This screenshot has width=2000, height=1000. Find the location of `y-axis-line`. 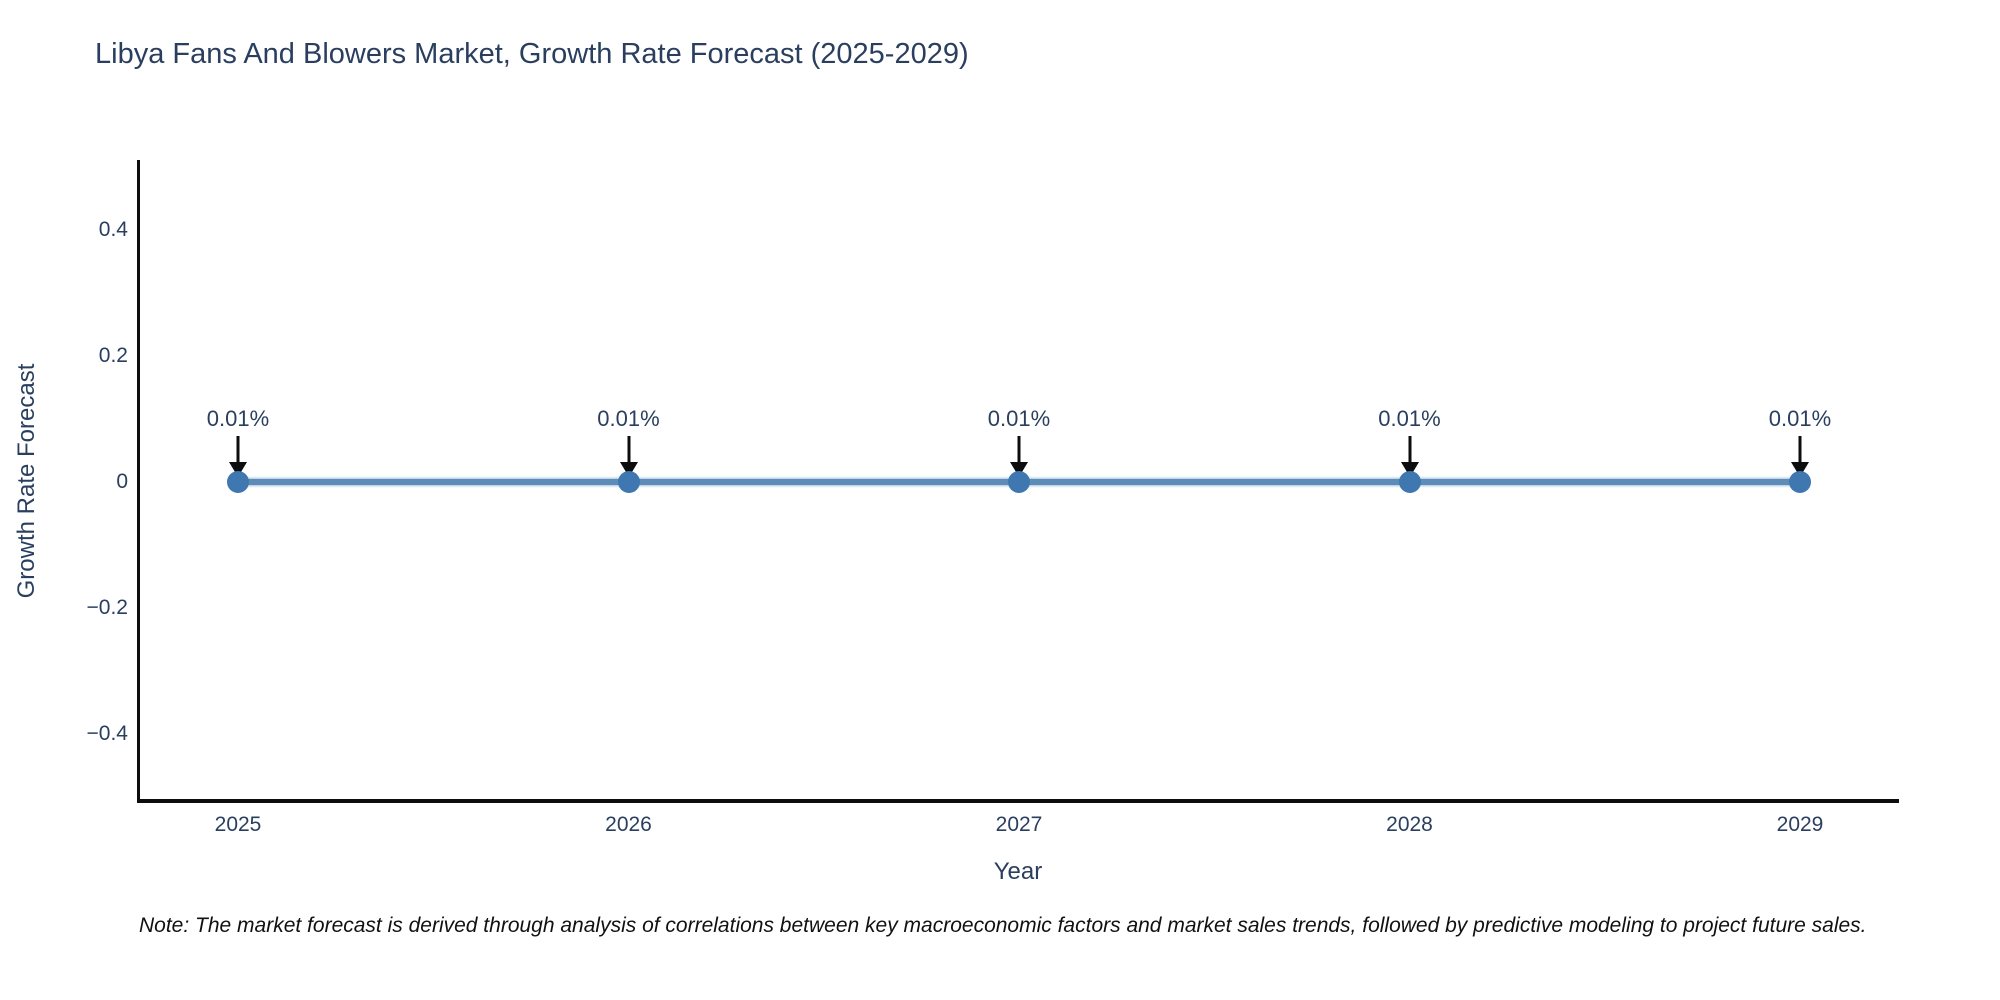

y-axis-line is located at coordinates (138, 481).